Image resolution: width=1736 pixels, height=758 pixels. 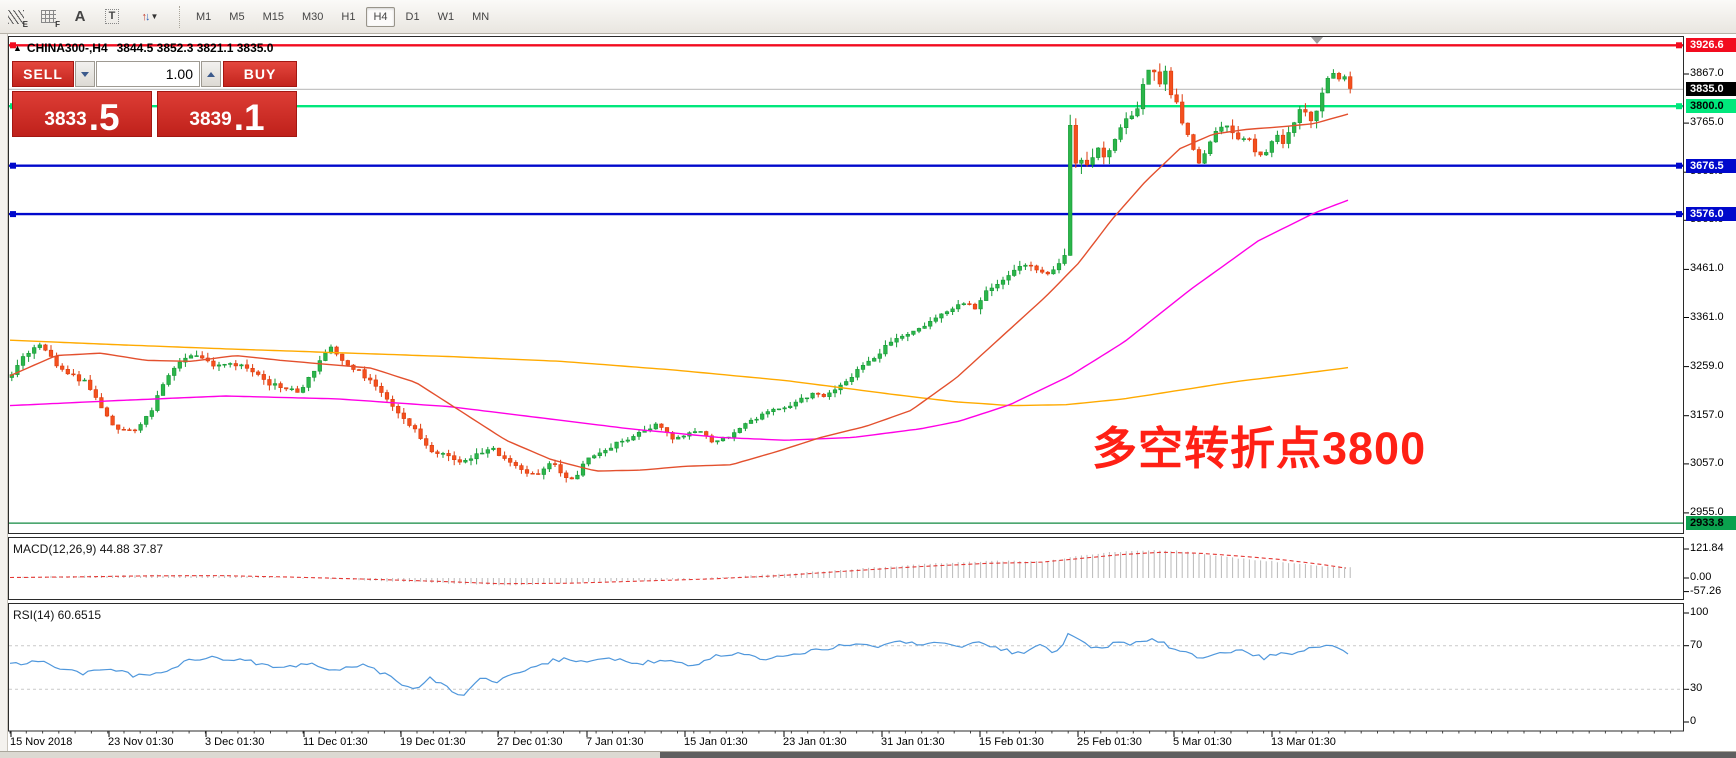 I want to click on timeframe-button-m30: M30, so click(x=312, y=16).